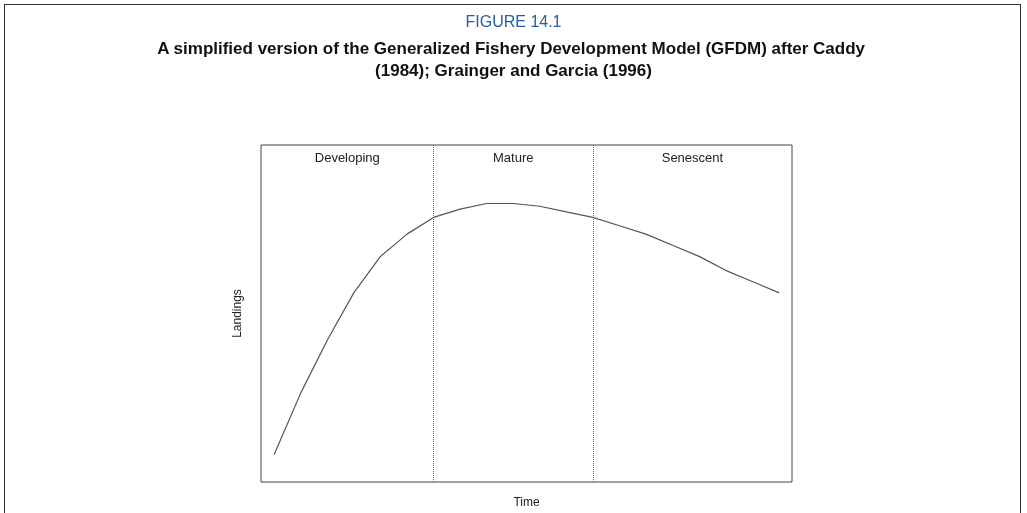 This screenshot has height=513, width=1027. I want to click on text: Developing, so click(347, 157).